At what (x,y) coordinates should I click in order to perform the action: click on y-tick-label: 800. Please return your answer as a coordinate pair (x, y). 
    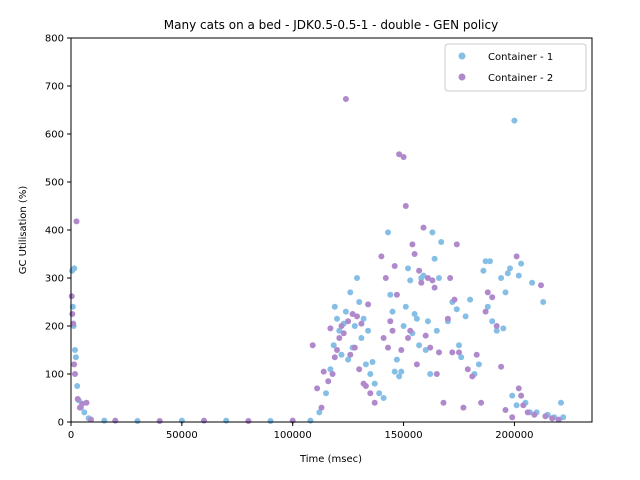
    Looking at the image, I should click on (54, 39).